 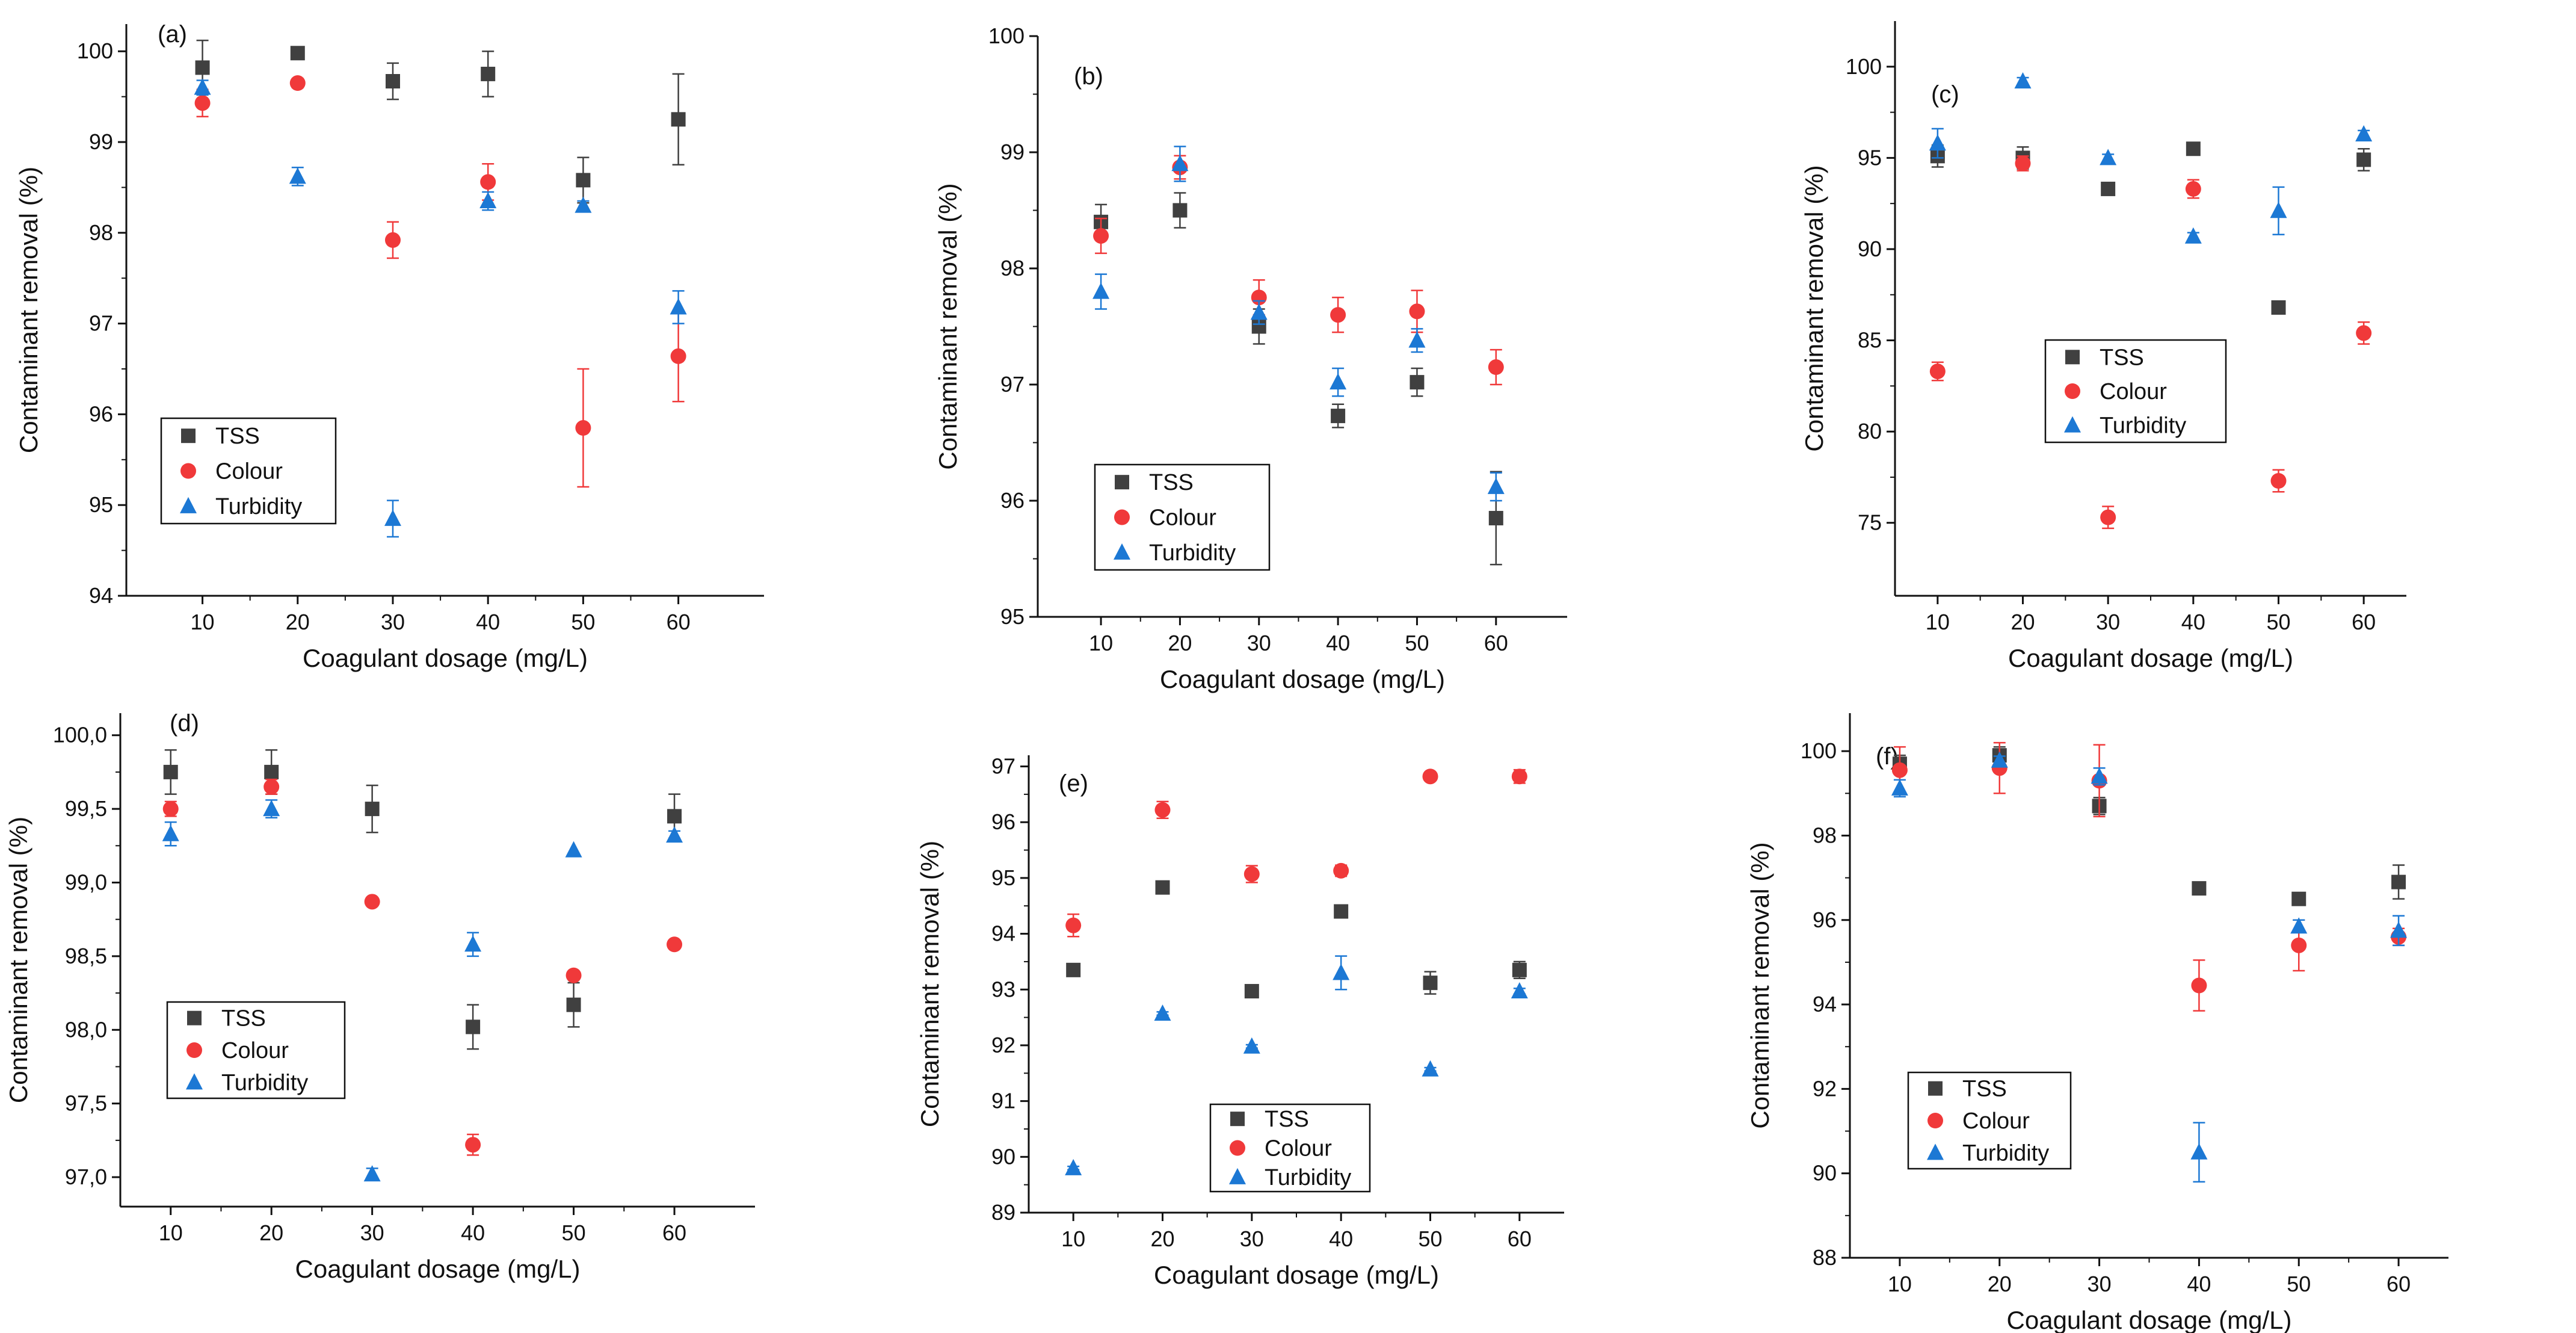 I want to click on y-axis-title: Contaminant removal (%), so click(x=930, y=984).